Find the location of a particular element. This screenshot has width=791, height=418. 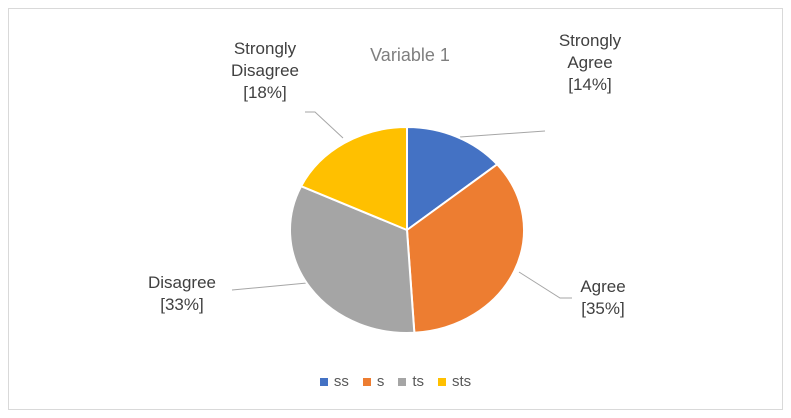

data-label: Strongly Agree [14%] is located at coordinates (590, 63).